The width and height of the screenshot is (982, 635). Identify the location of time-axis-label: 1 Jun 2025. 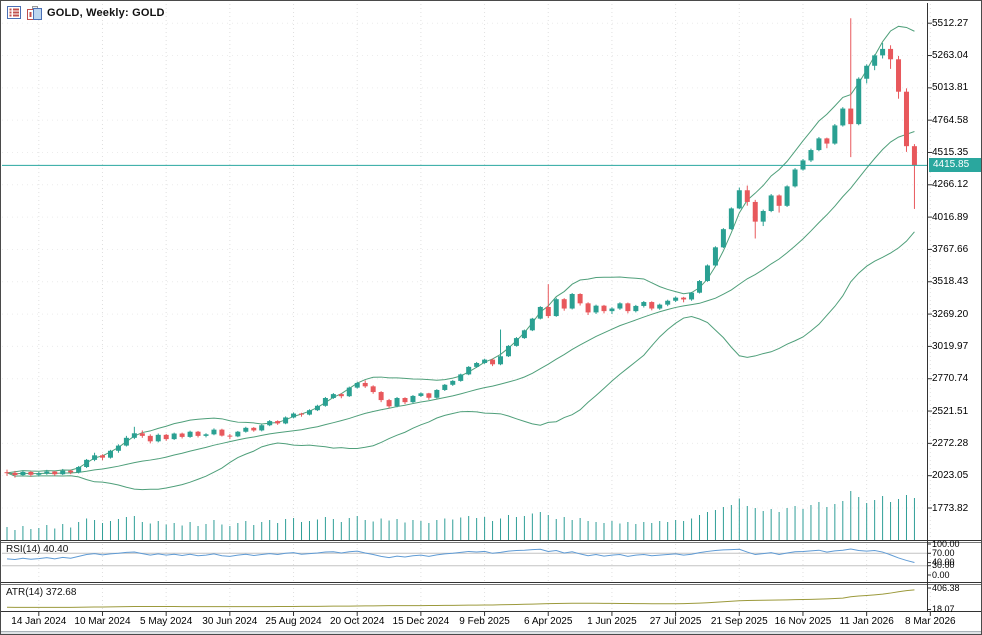
(612, 621).